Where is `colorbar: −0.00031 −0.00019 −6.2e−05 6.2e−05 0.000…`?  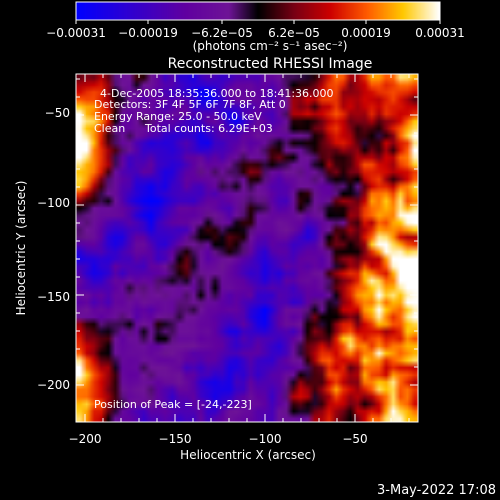
colorbar: −0.00031 −0.00019 −6.2e−05 6.2e−05 0.000… is located at coordinates (255, 27).